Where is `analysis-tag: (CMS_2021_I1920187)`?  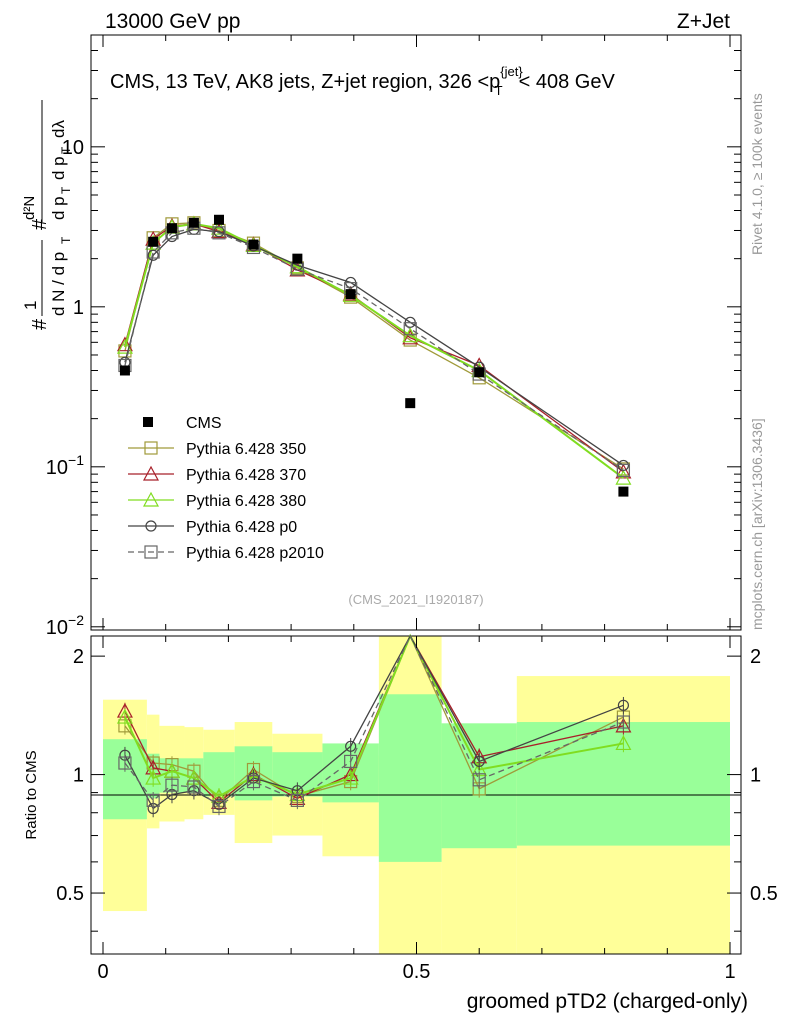
analysis-tag: (CMS_2021_I1920187) is located at coordinates (415, 599).